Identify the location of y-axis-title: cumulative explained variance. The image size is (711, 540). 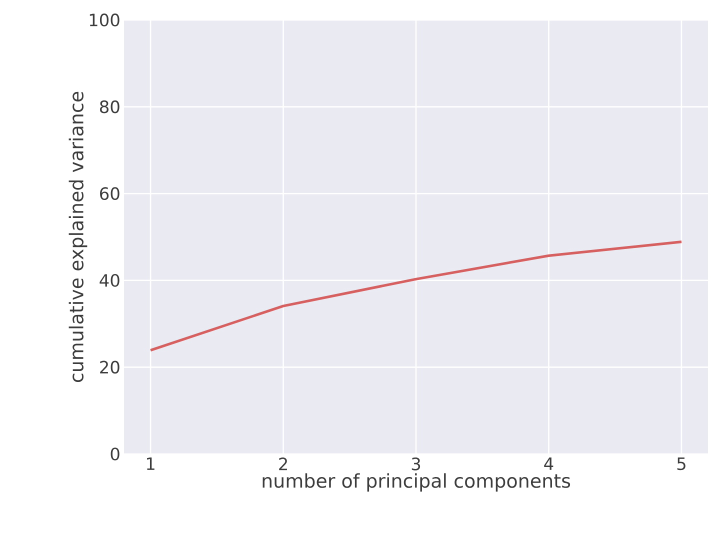
(78, 237).